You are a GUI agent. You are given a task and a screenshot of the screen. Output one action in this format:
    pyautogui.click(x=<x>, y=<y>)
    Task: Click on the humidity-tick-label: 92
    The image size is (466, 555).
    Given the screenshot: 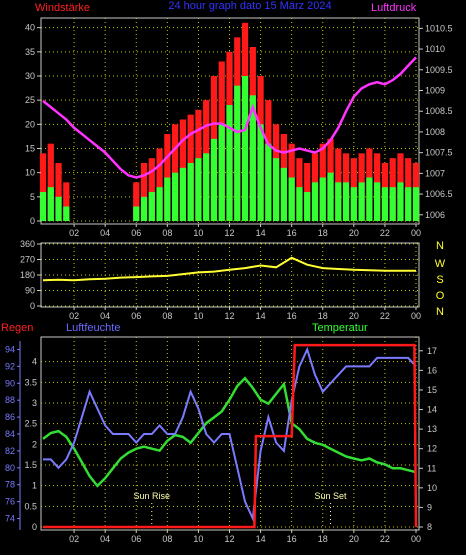 What is the action you would take?
    pyautogui.click(x=10, y=366)
    